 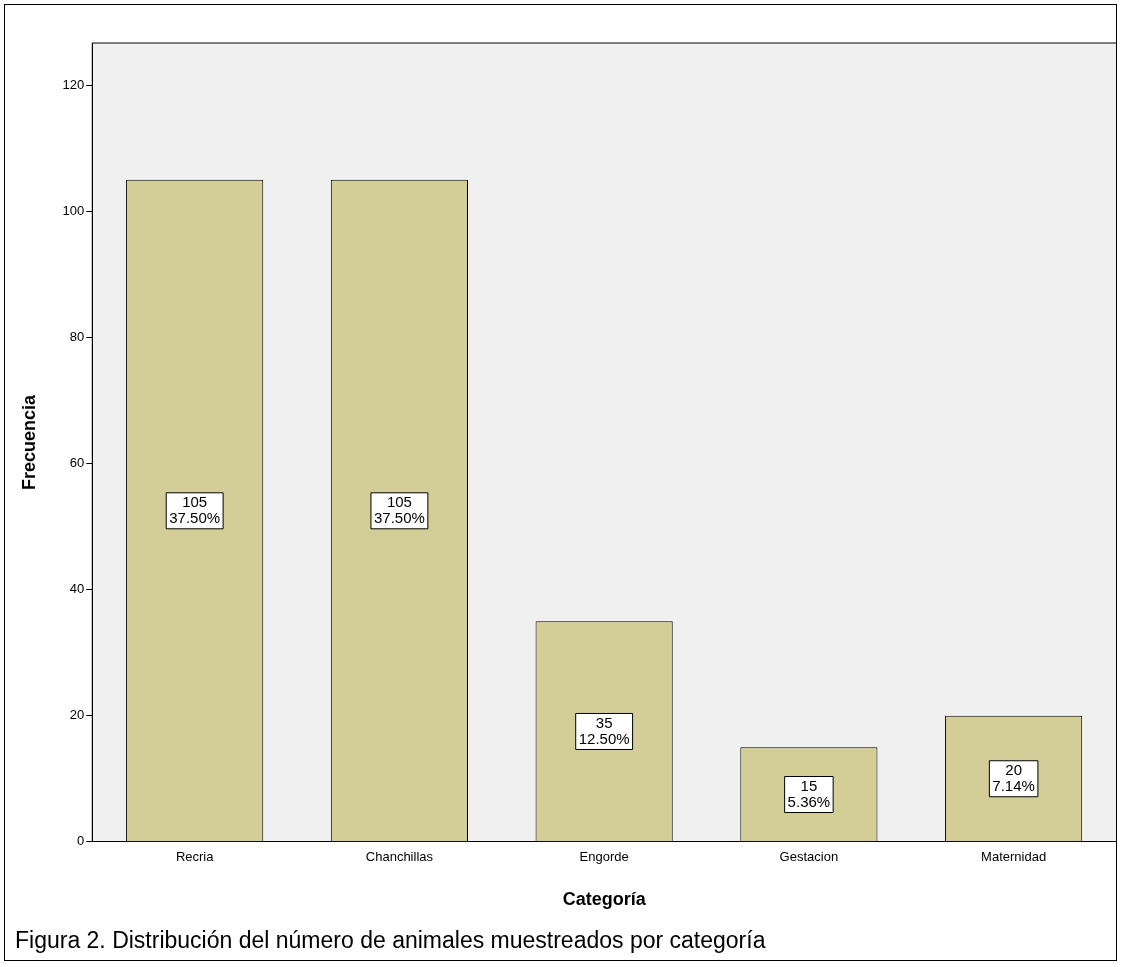 I want to click on x-tick-label: Recria, so click(x=195, y=857).